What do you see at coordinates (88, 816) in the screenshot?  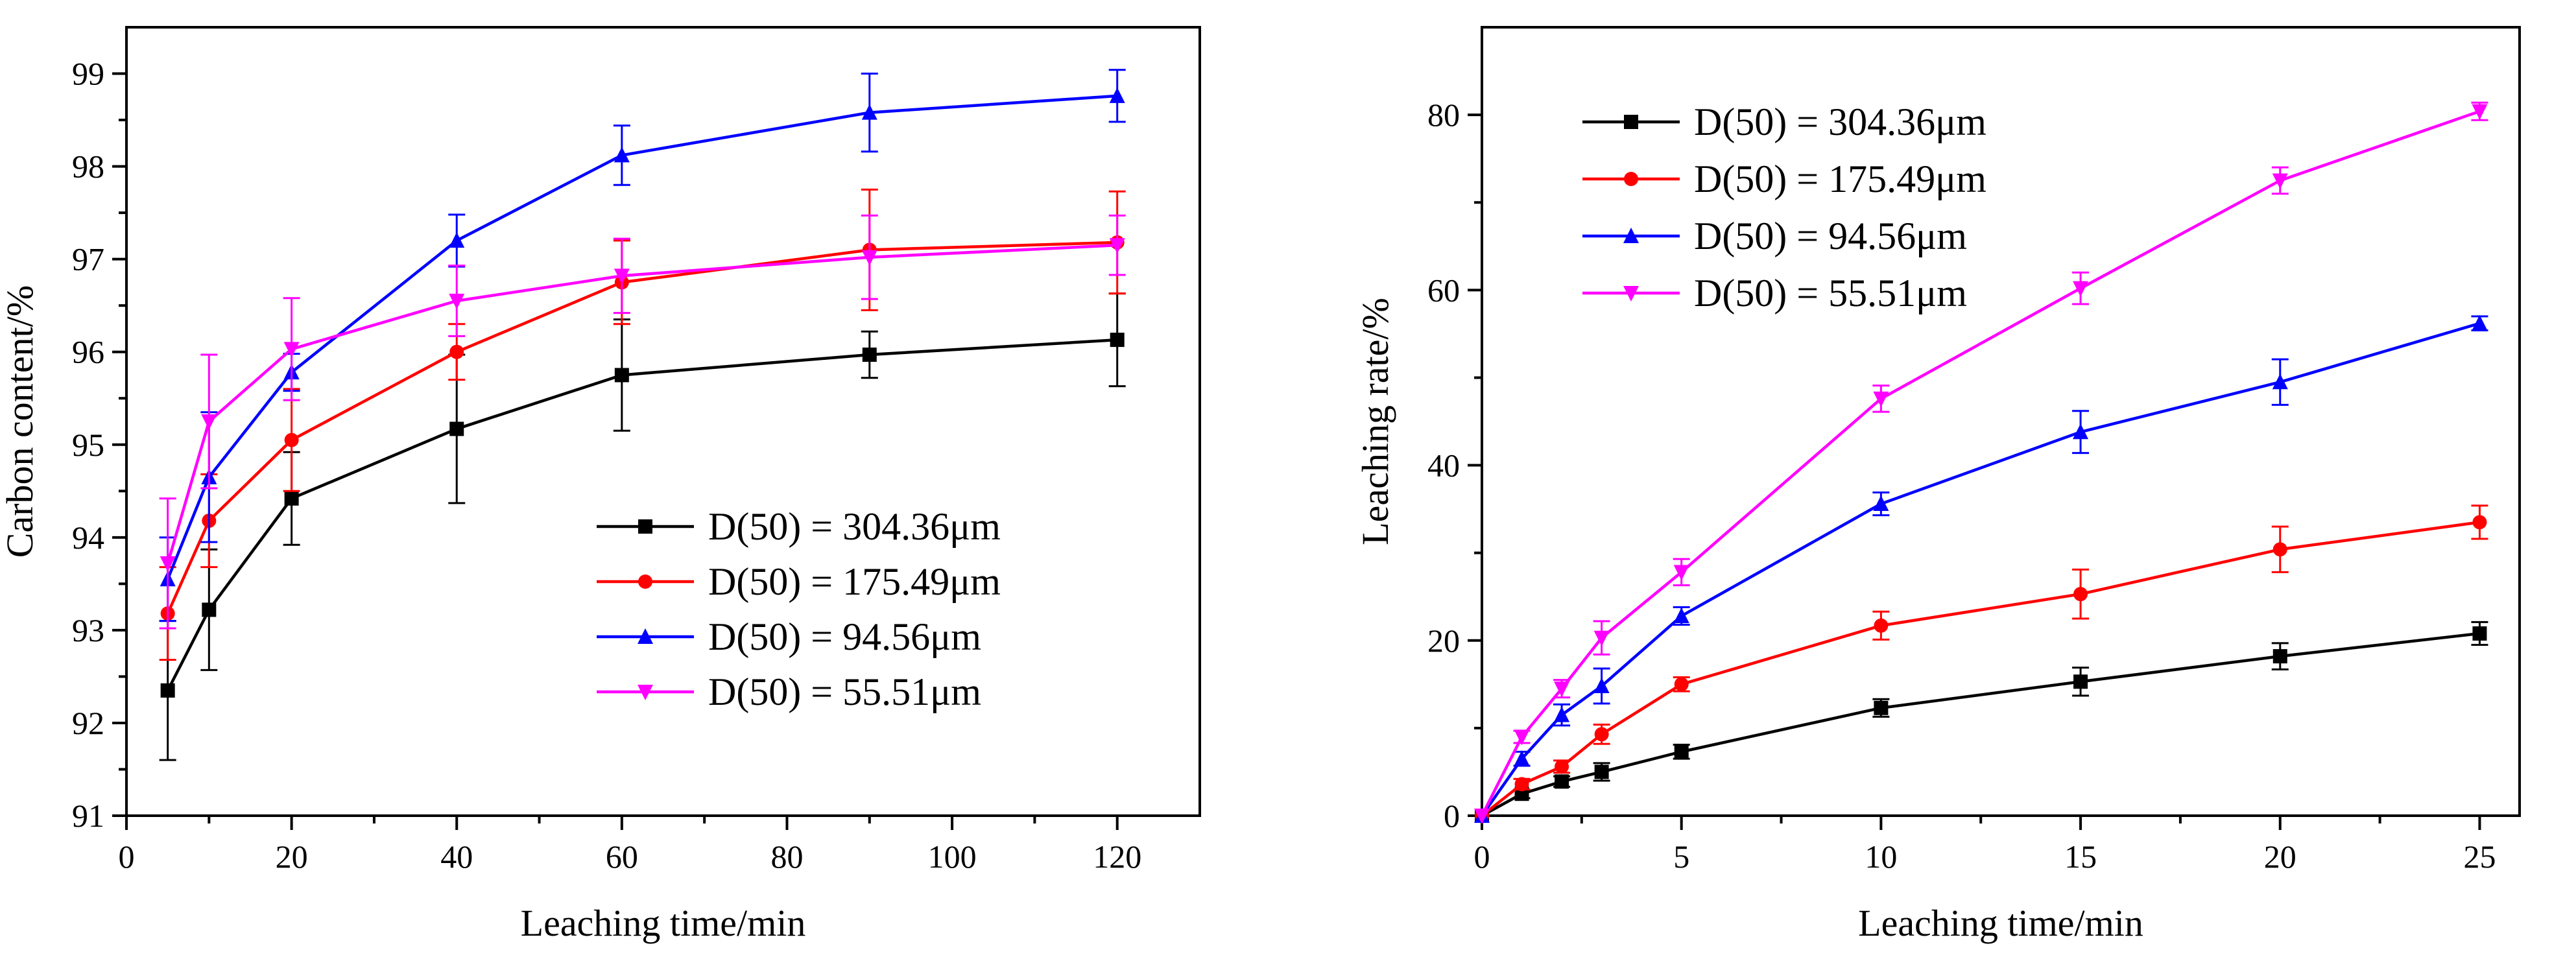 I see `y-tick-label: 91` at bounding box center [88, 816].